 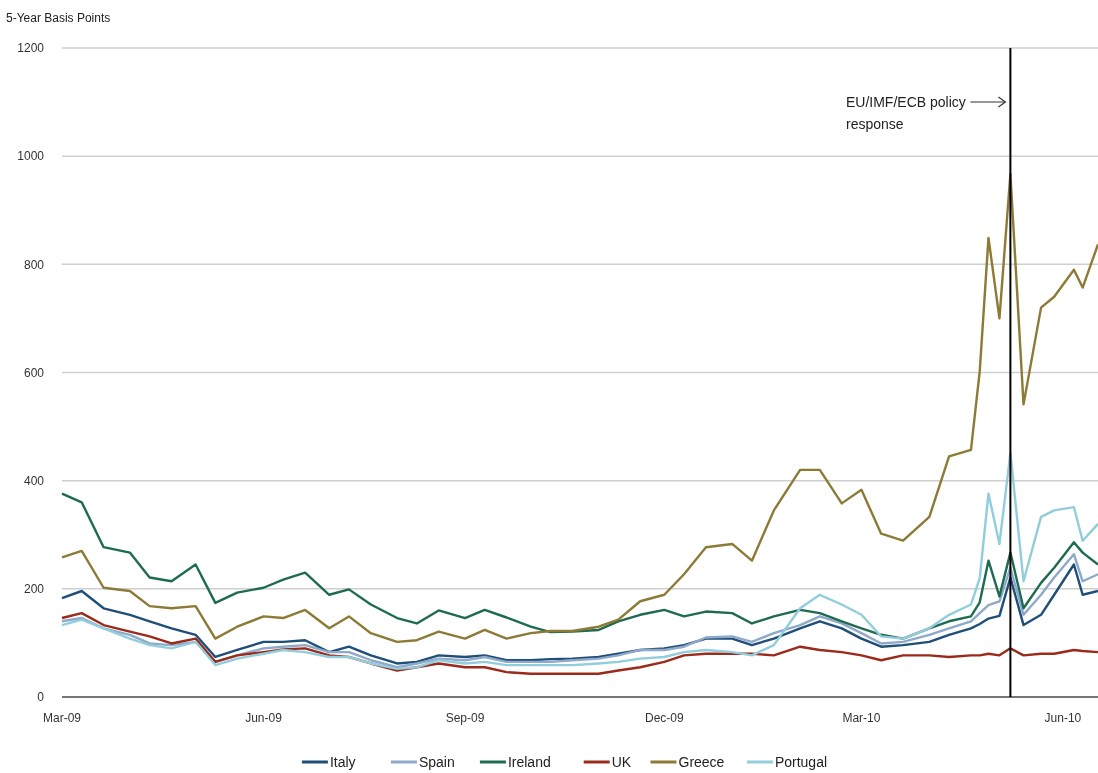 I want to click on y-tick-label: 1000, so click(x=31, y=156).